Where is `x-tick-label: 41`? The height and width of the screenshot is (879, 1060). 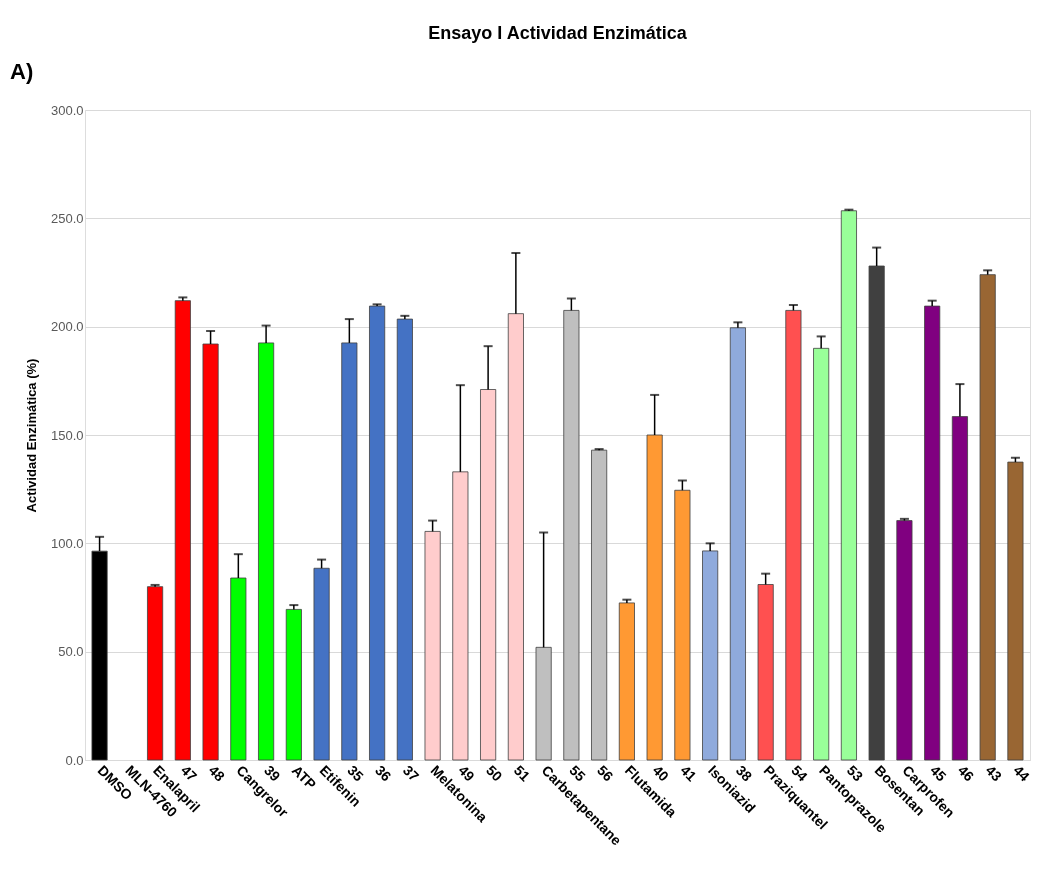 x-tick-label: 41 is located at coordinates (688, 773).